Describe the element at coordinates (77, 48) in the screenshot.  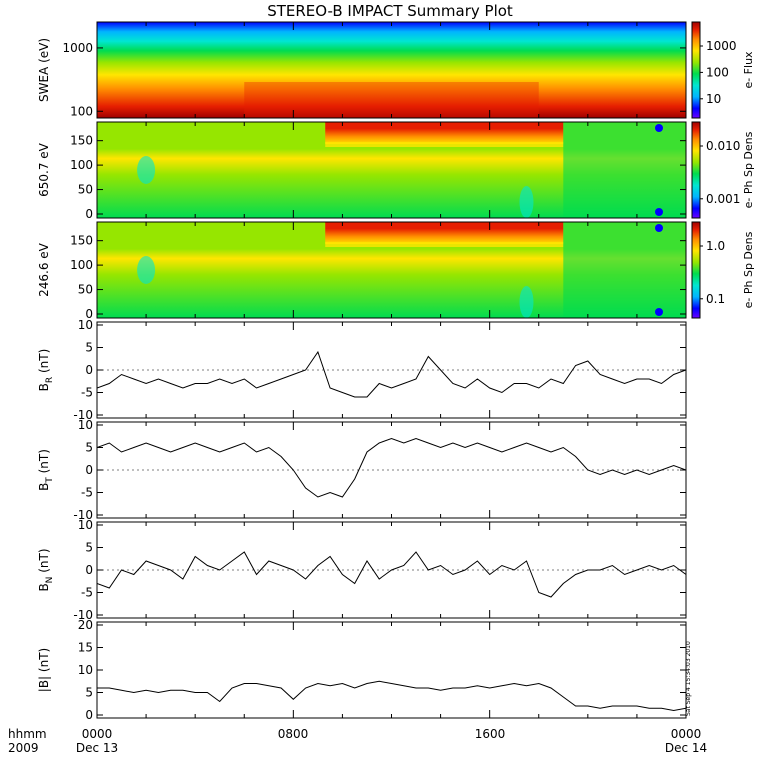
I see `y-tick-label: 1000` at that location.